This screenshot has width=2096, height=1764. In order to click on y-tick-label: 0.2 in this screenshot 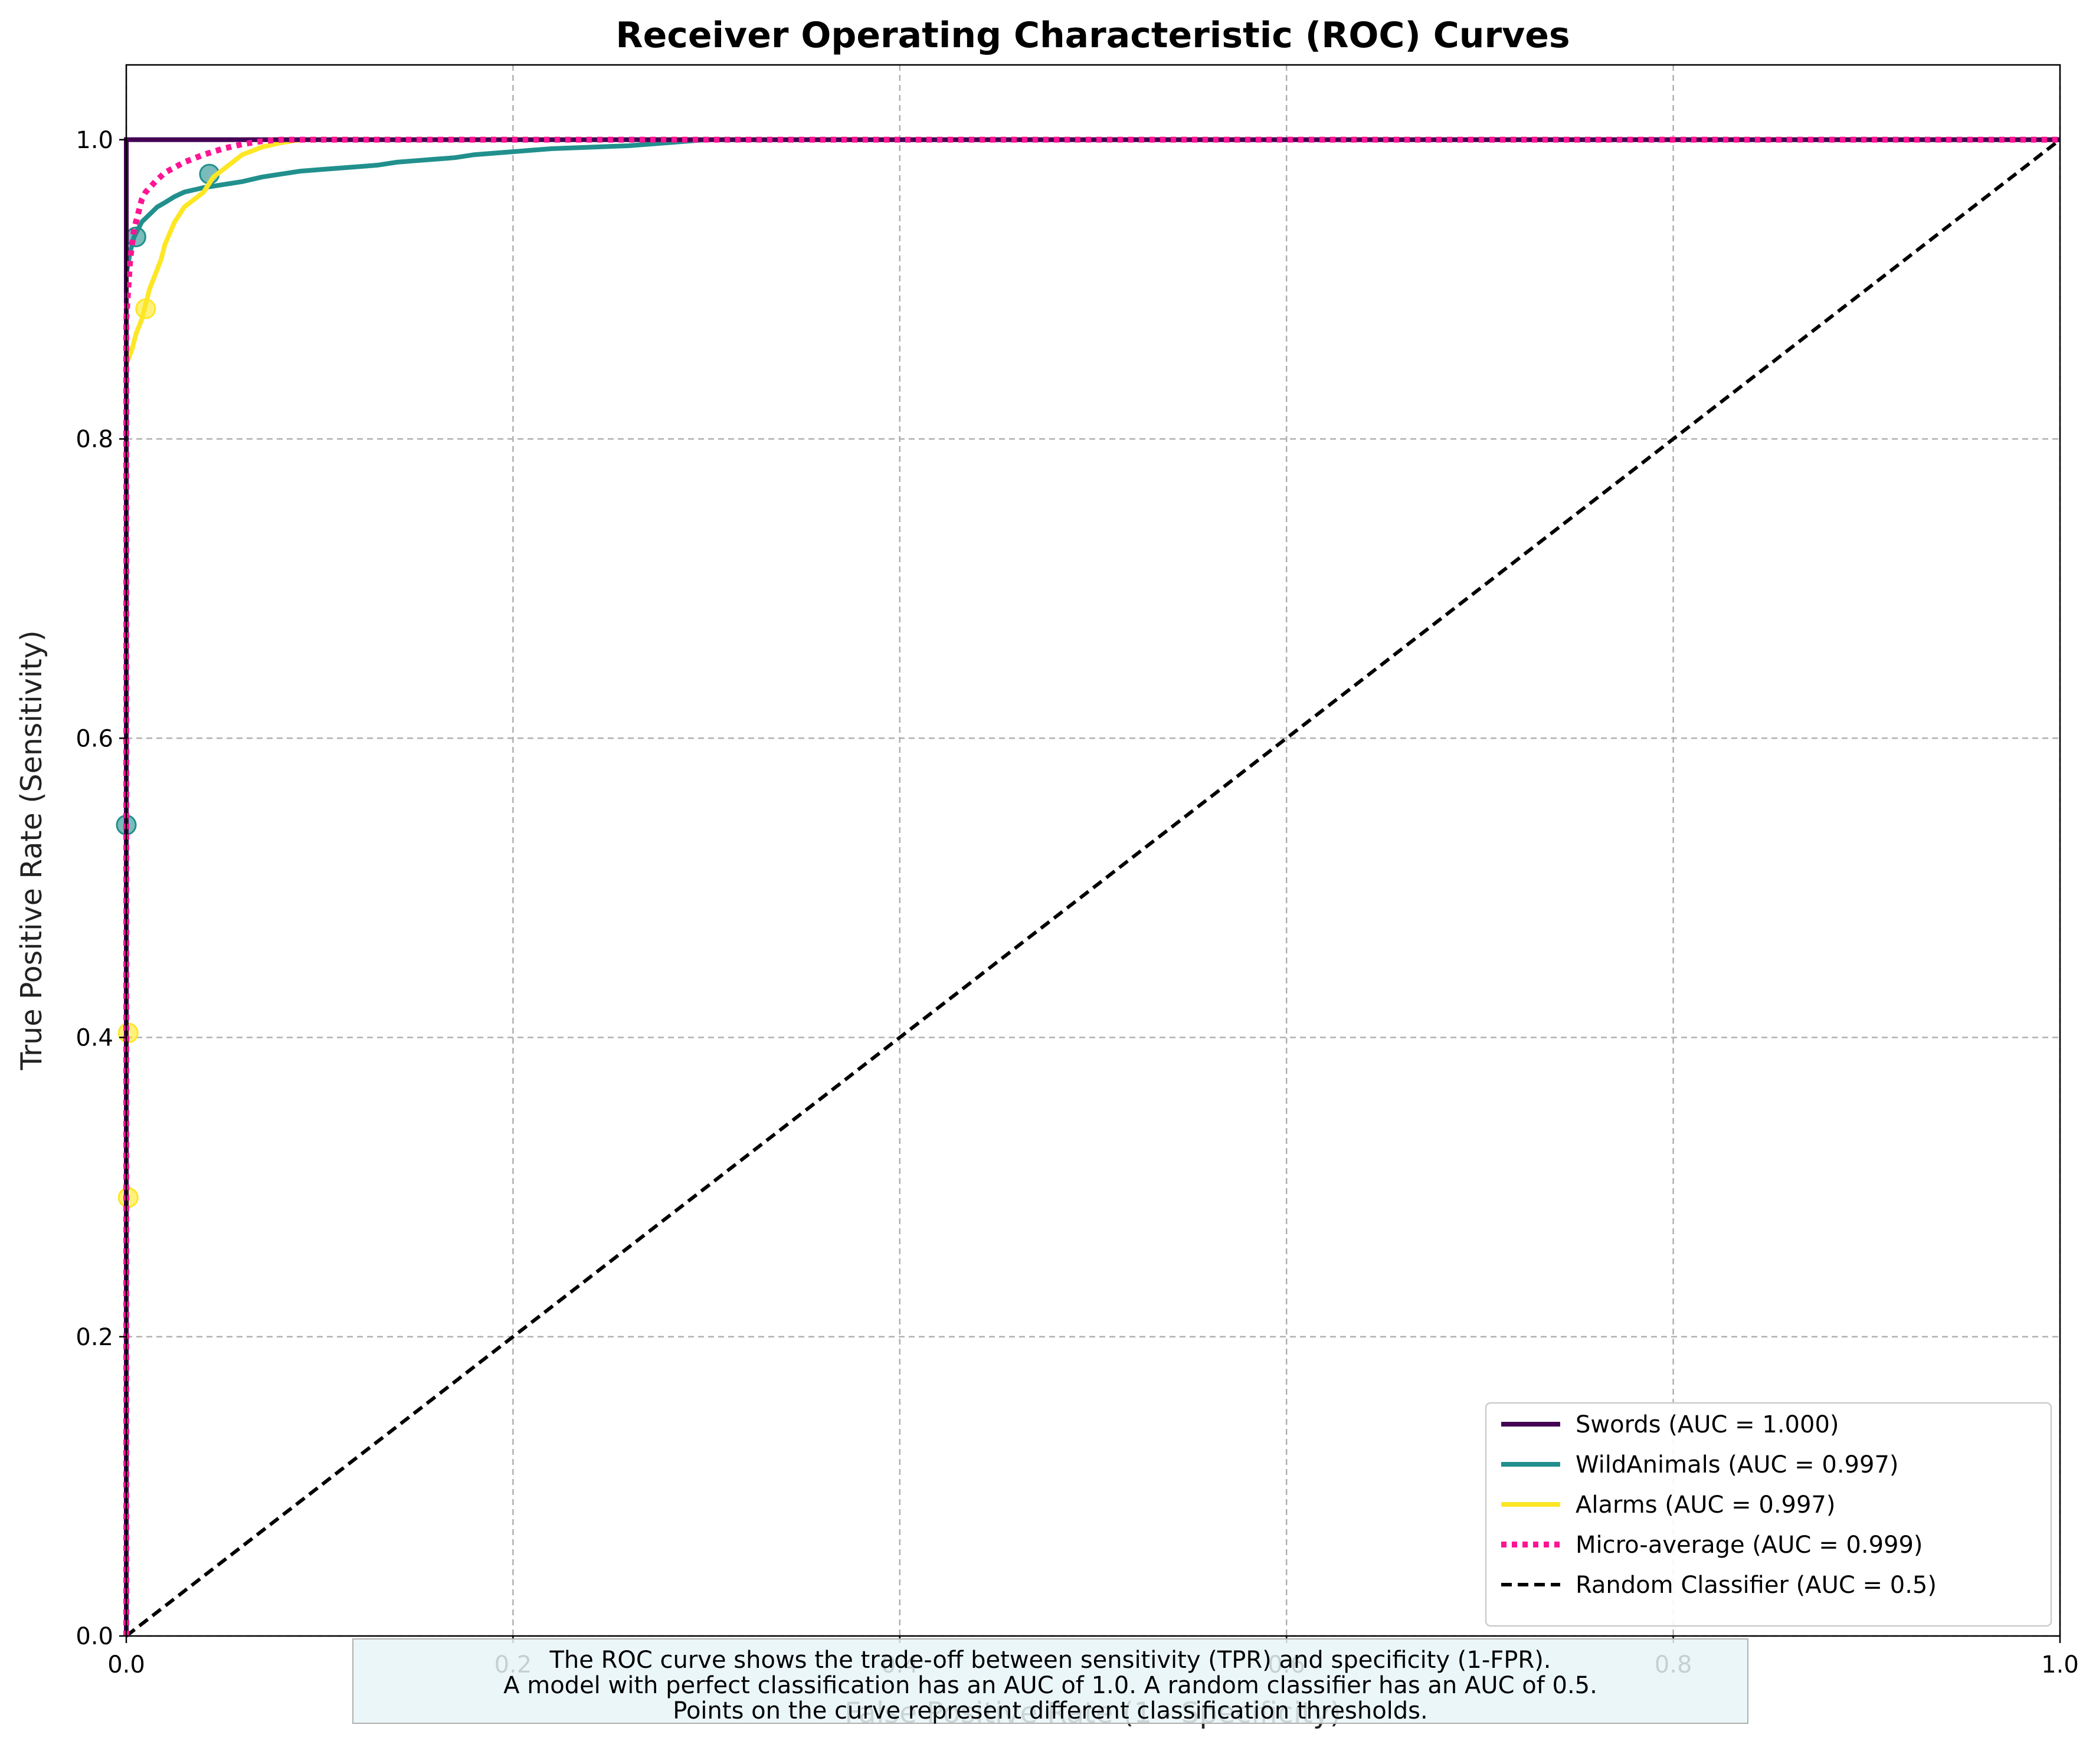, I will do `click(94, 1337)`.